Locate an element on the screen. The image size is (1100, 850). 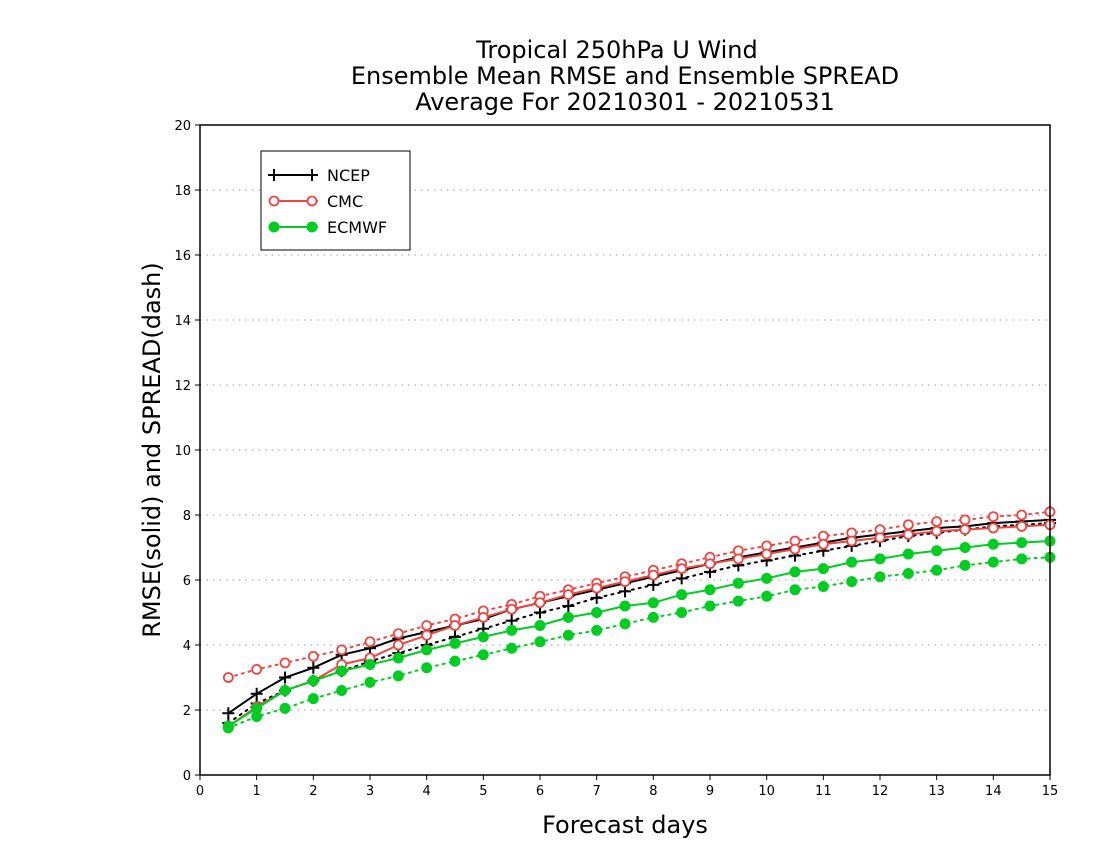
y-tick-label: 0 is located at coordinates (187, 776).